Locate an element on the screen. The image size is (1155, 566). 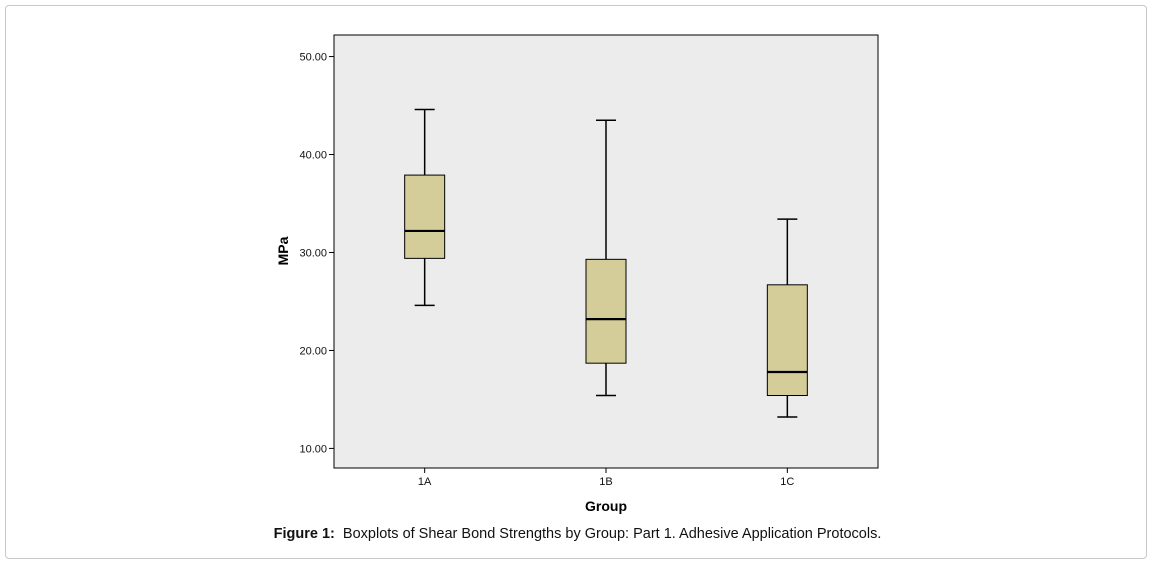
y-tick-label: 30.00 is located at coordinates (313, 253).